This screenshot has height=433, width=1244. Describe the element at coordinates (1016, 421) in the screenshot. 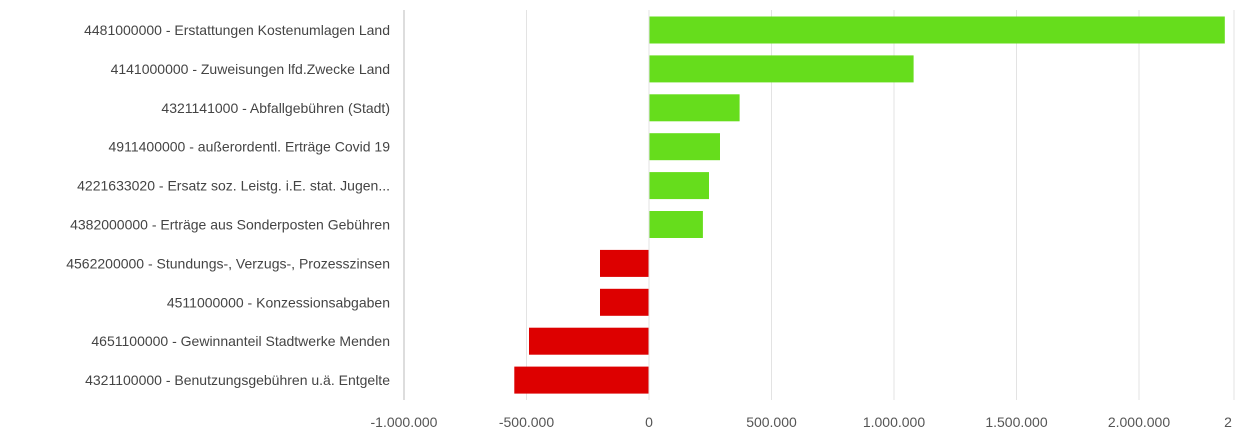

I see `x-tick-label: 1.500.000` at that location.